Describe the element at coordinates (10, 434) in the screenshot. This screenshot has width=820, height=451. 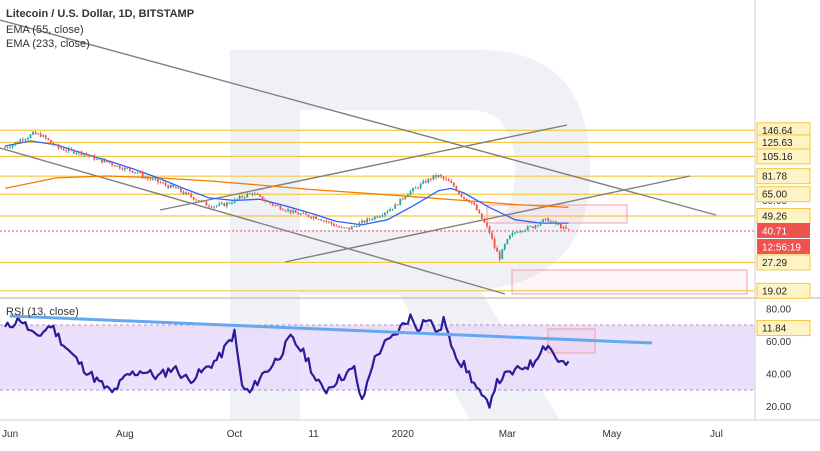
I see `x-tick-label: Jun` at that location.